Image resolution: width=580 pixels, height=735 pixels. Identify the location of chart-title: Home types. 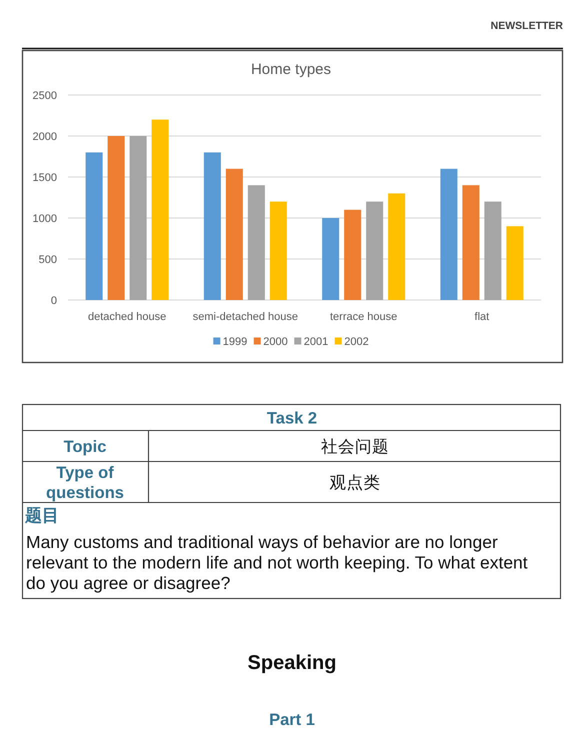
(291, 69).